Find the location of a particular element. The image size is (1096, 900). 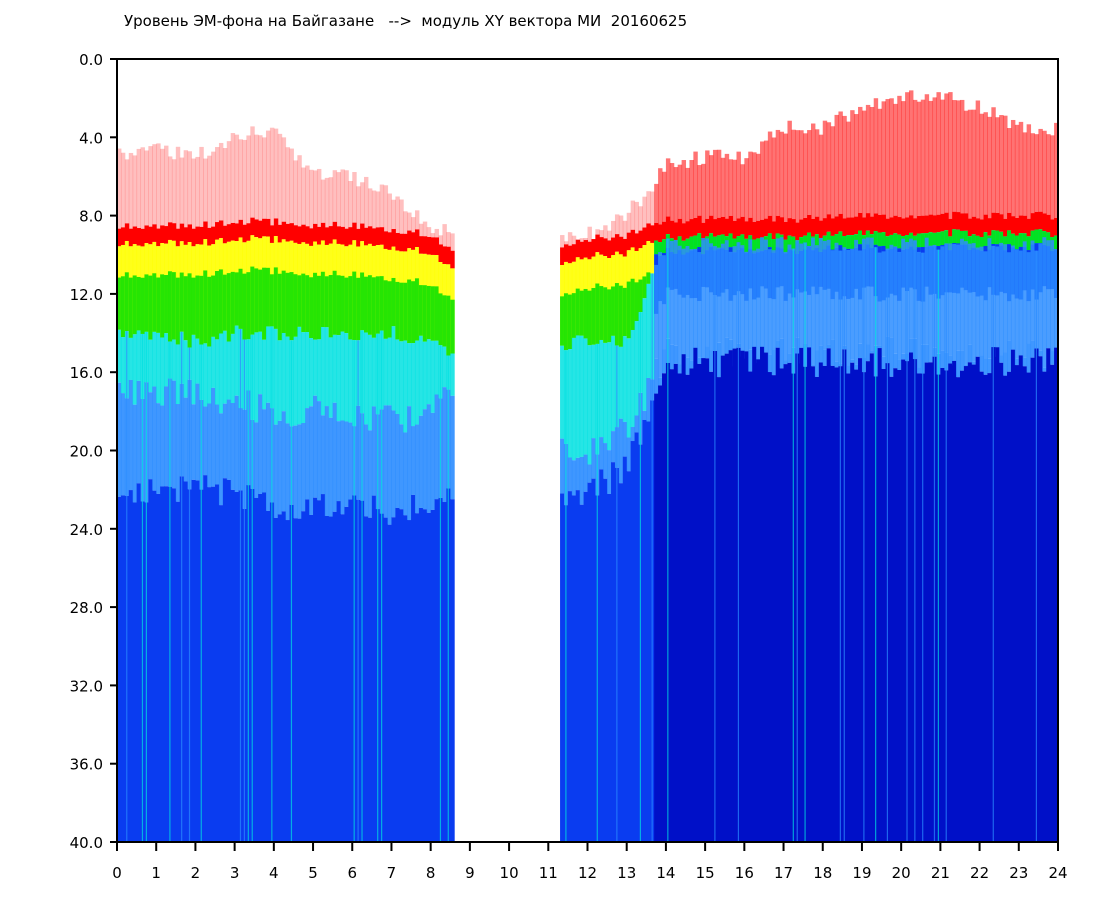

y-tick-label: 36.0 is located at coordinates (86, 765).